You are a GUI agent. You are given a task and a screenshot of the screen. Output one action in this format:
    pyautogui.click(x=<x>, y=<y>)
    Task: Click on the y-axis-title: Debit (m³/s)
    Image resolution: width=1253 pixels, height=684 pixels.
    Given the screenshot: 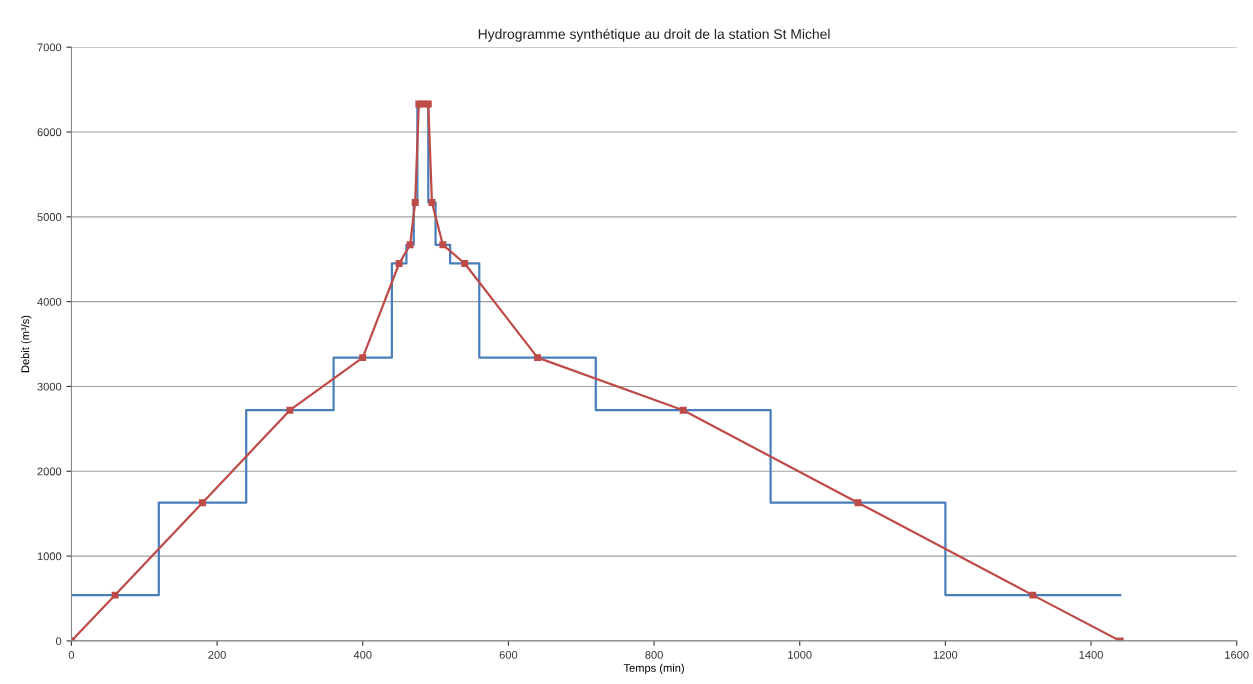 What is the action you would take?
    pyautogui.click(x=26, y=344)
    